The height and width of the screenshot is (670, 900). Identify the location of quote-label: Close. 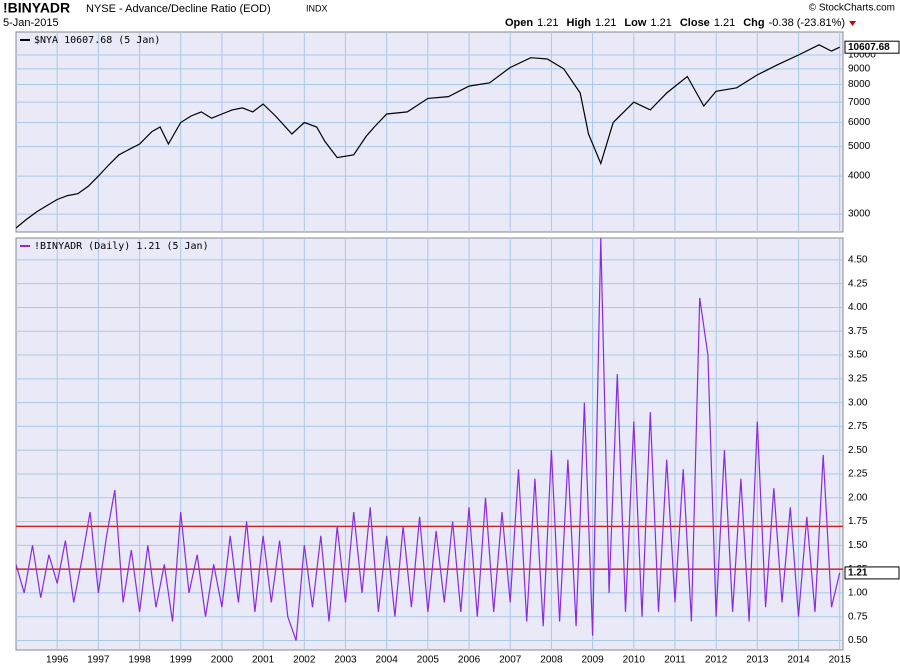
(695, 23).